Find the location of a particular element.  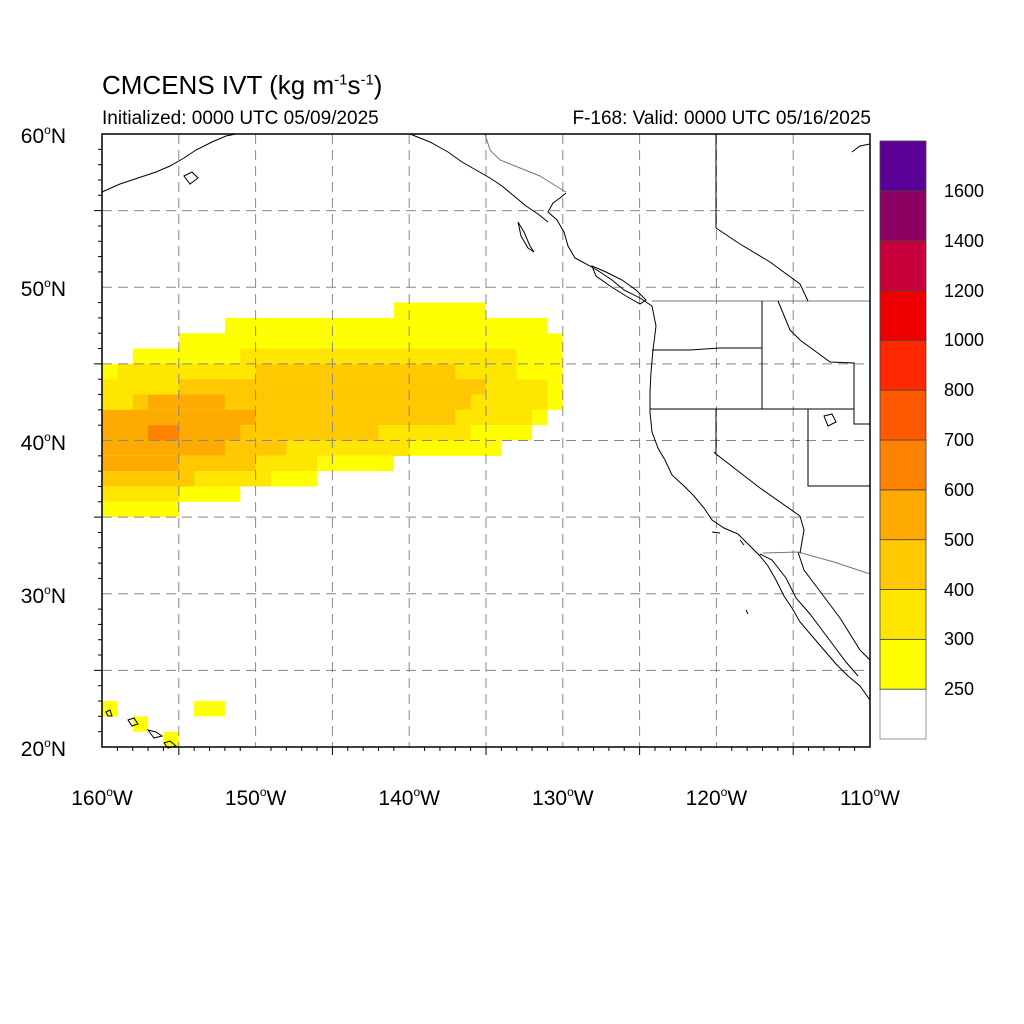

kodiak-island is located at coordinates (191, 178).